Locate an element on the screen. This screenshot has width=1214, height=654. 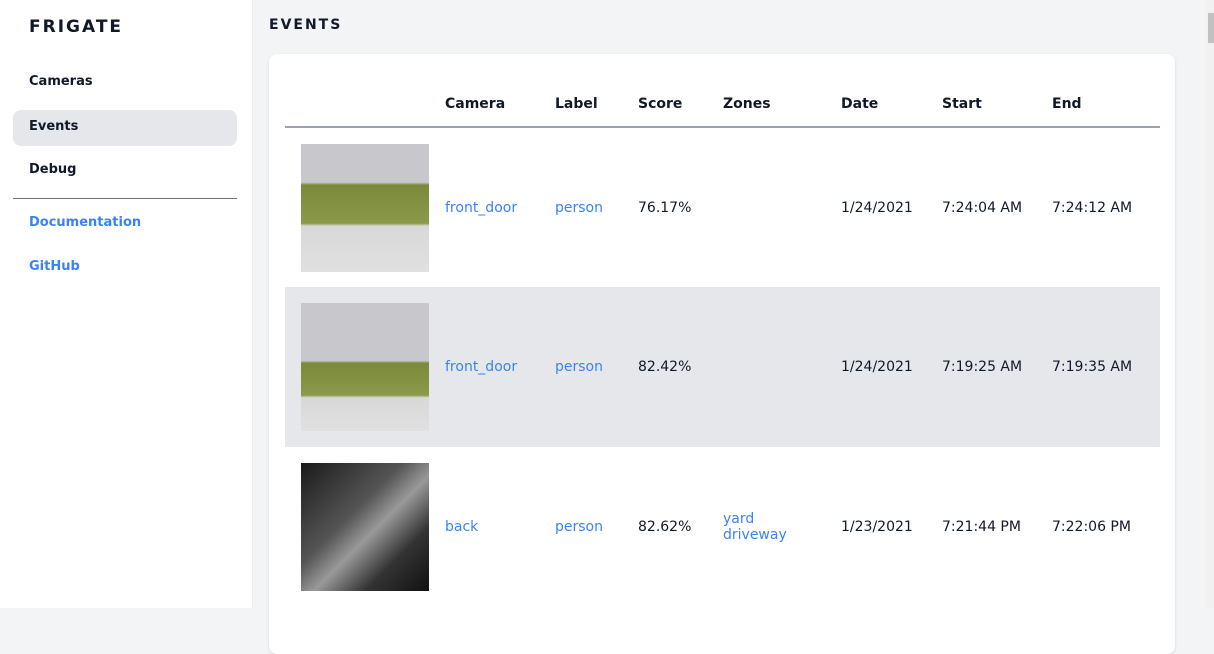
zones-cell: yard driveway is located at coordinates (782, 527).